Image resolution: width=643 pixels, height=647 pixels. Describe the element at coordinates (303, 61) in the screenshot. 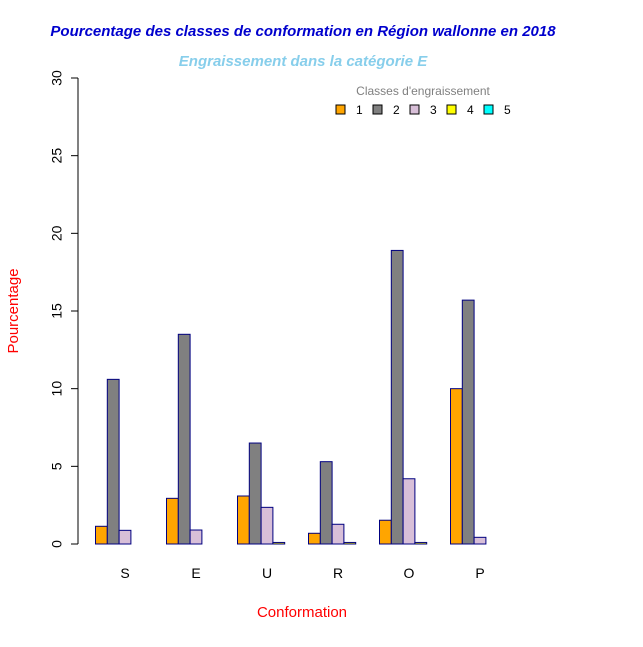

I see `chart-subtitle: Engraissement dans la catégorie E` at that location.